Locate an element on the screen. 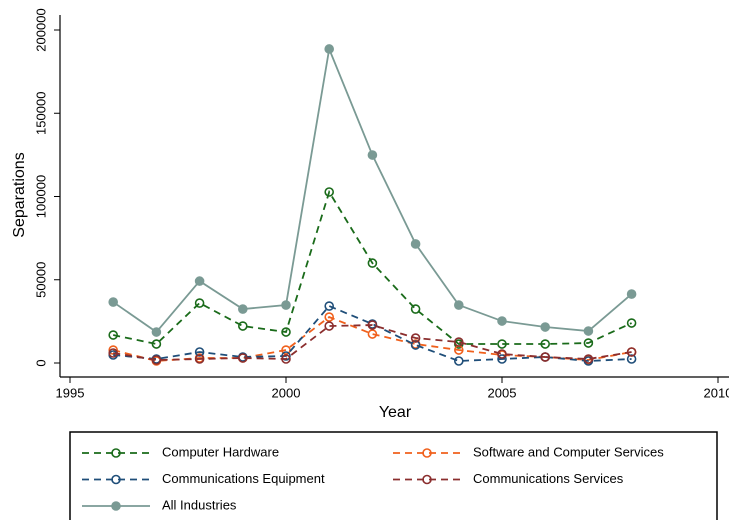 The height and width of the screenshot is (520, 729). y-axis-title: Separations is located at coordinates (19, 194).